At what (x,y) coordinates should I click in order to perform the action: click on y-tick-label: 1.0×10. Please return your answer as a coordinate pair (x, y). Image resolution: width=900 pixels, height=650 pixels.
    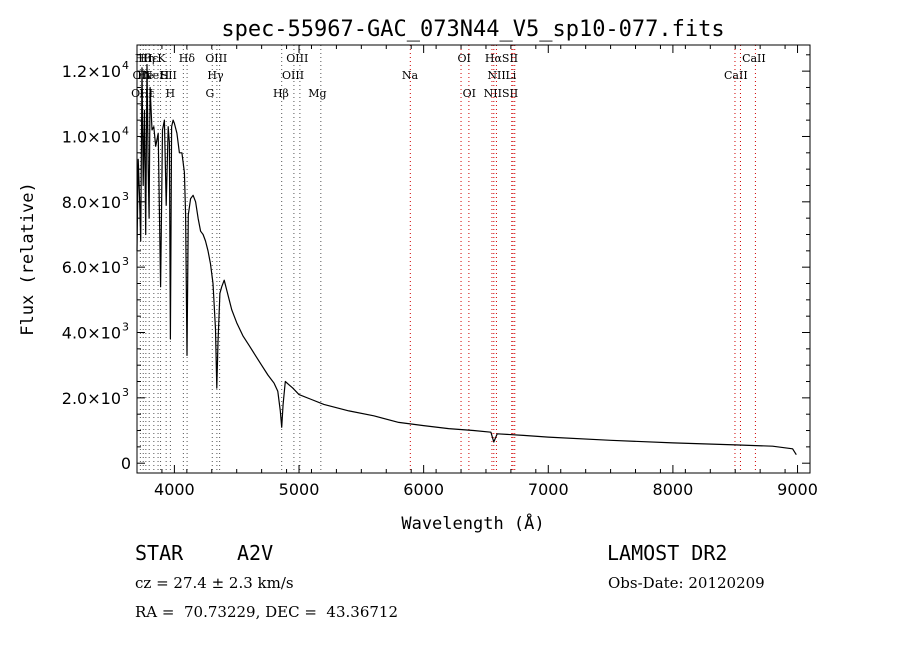
    Looking at the image, I should click on (91, 136).